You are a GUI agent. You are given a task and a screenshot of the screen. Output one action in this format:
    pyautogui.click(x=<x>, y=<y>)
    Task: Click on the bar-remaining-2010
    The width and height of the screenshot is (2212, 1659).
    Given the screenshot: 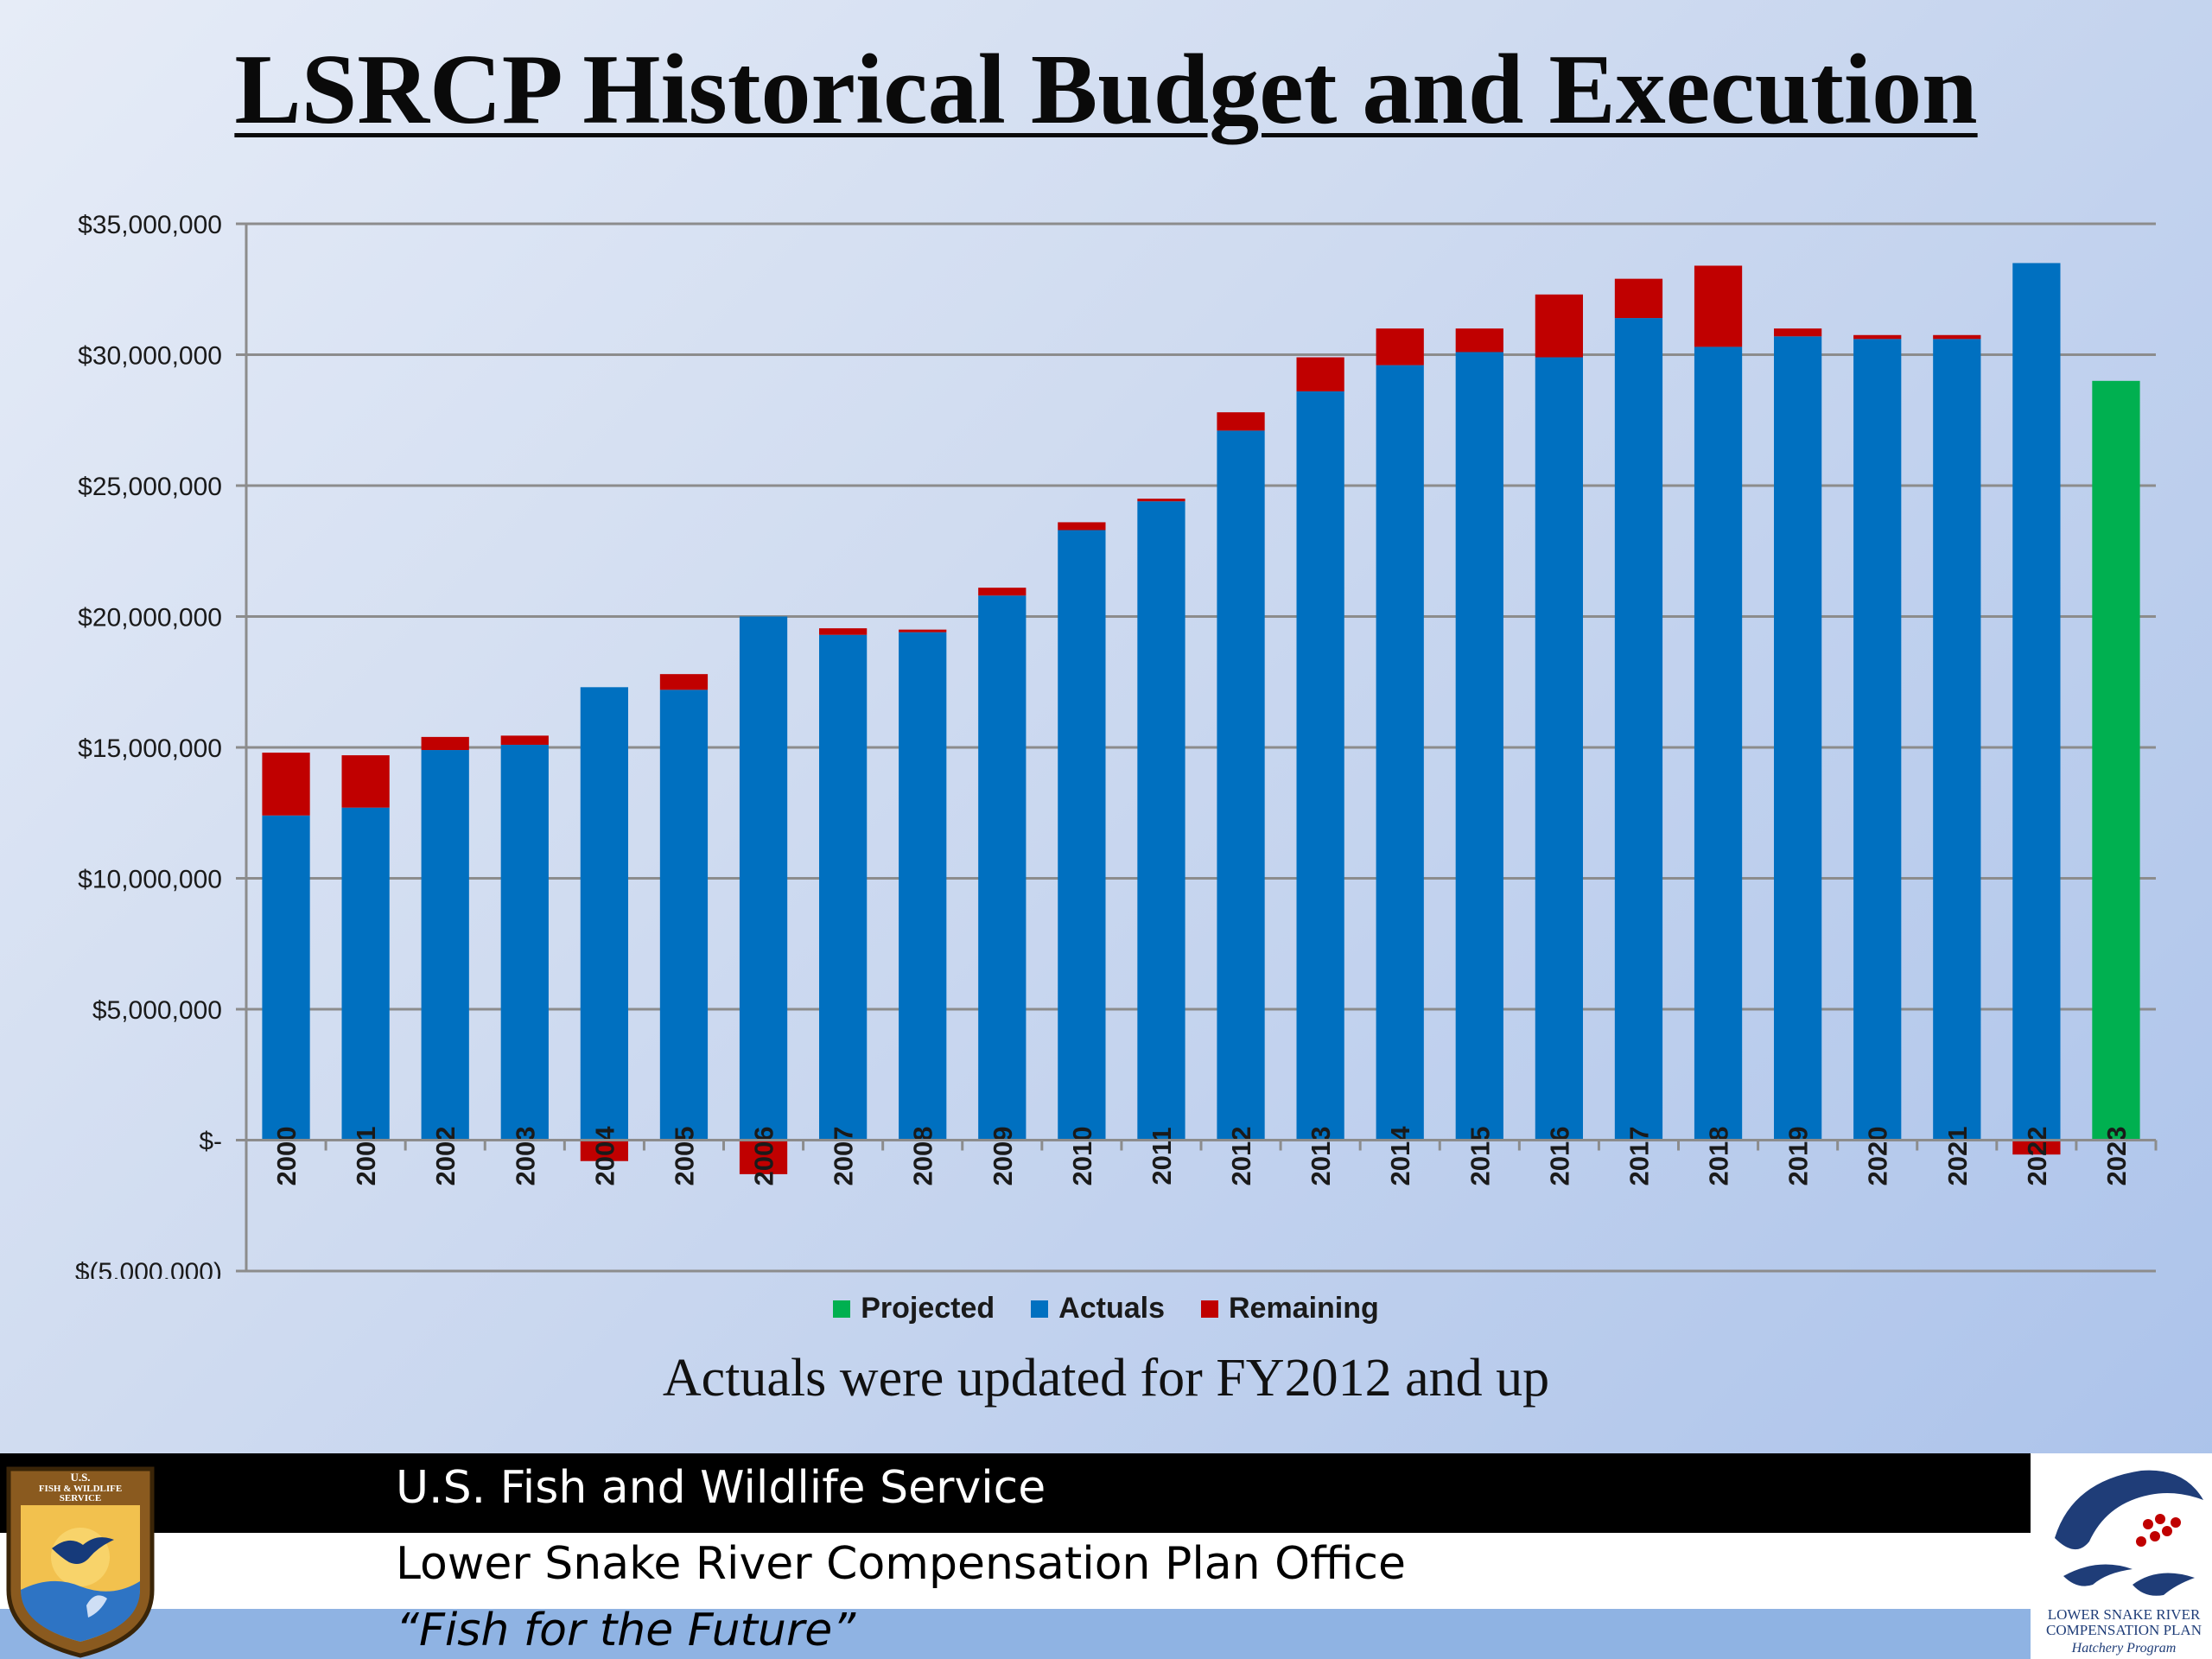 What is the action you would take?
    pyautogui.click(x=1082, y=526)
    